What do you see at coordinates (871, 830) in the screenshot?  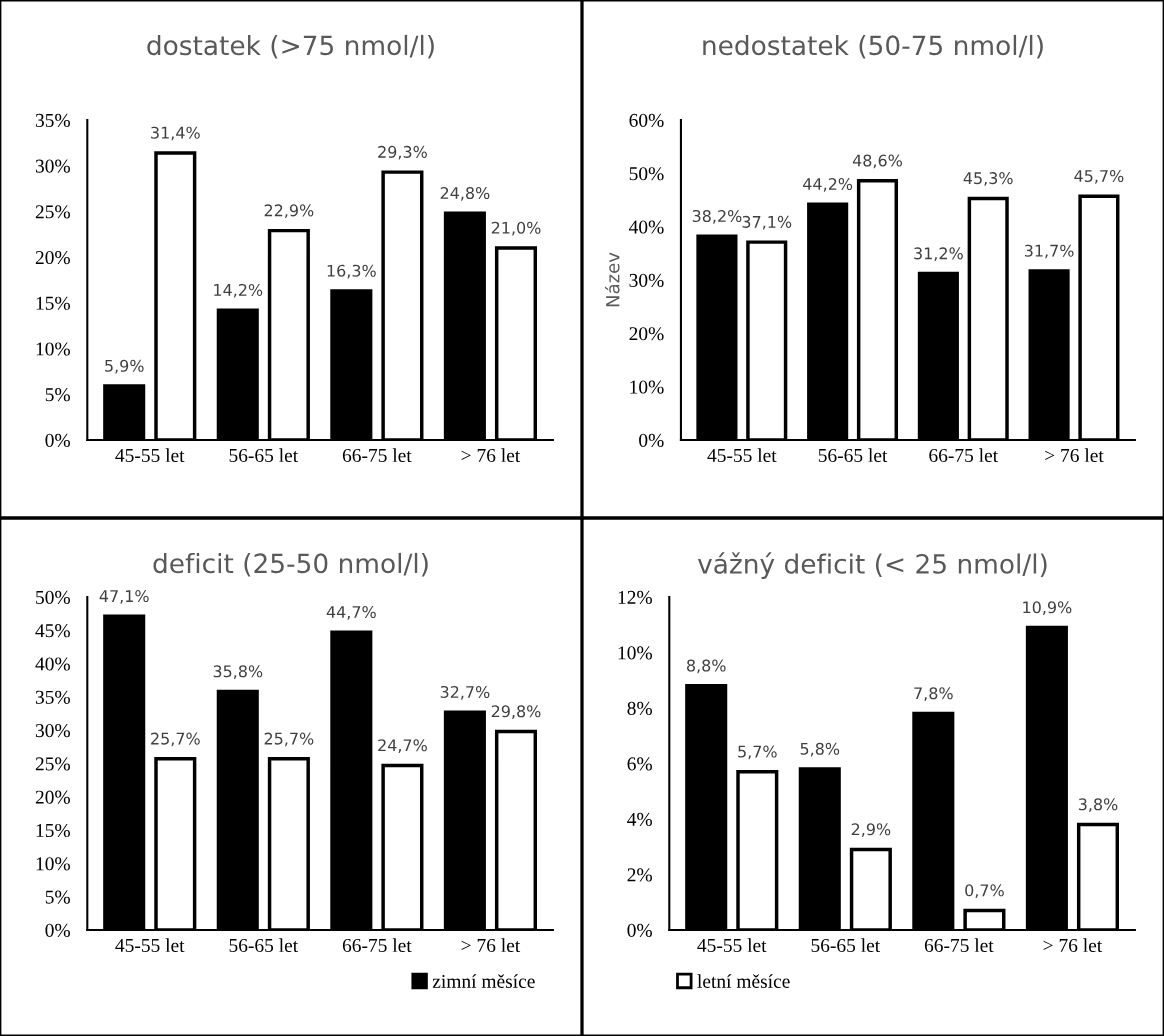 I see `data-label: 2,9%` at bounding box center [871, 830].